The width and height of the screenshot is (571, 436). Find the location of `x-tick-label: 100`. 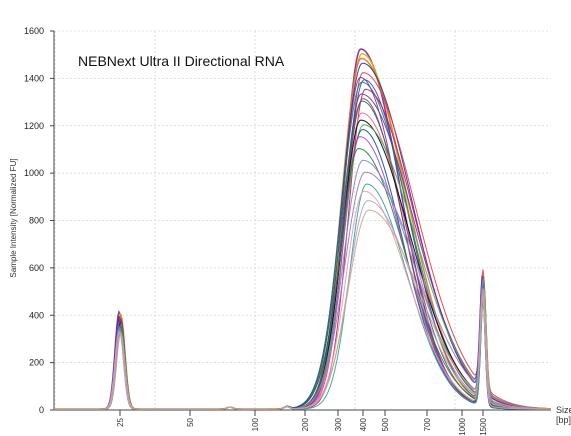

x-tick-label: 100 is located at coordinates (255, 424).